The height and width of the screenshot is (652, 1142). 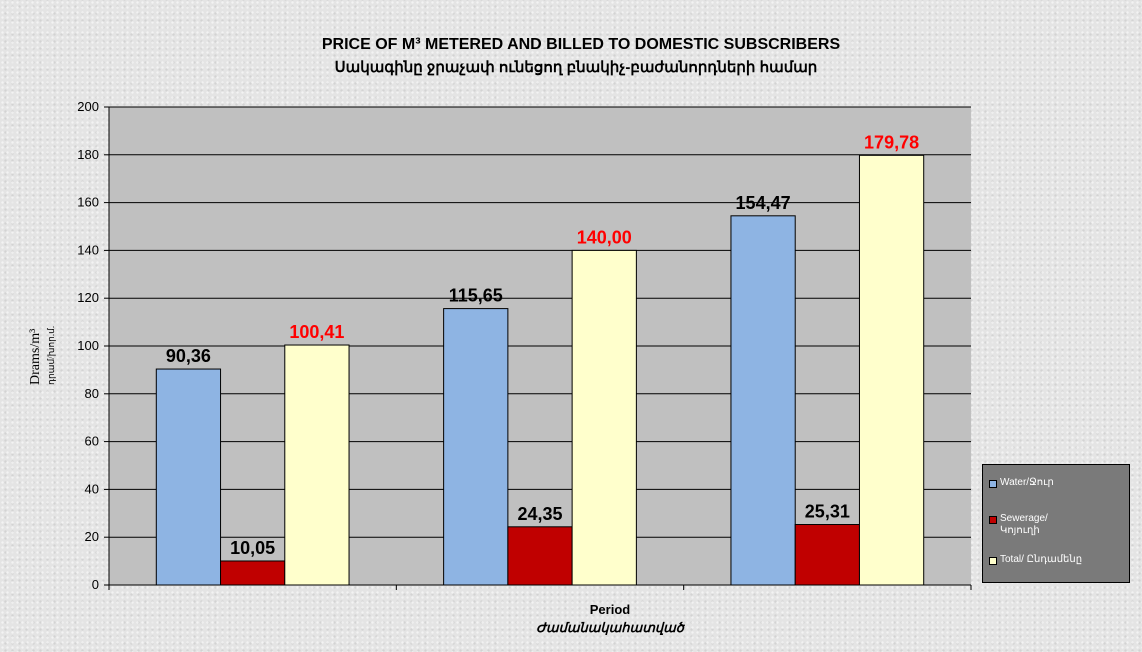 What do you see at coordinates (316, 332) in the screenshot?
I see `data-label-total-1: 100,41` at bounding box center [316, 332].